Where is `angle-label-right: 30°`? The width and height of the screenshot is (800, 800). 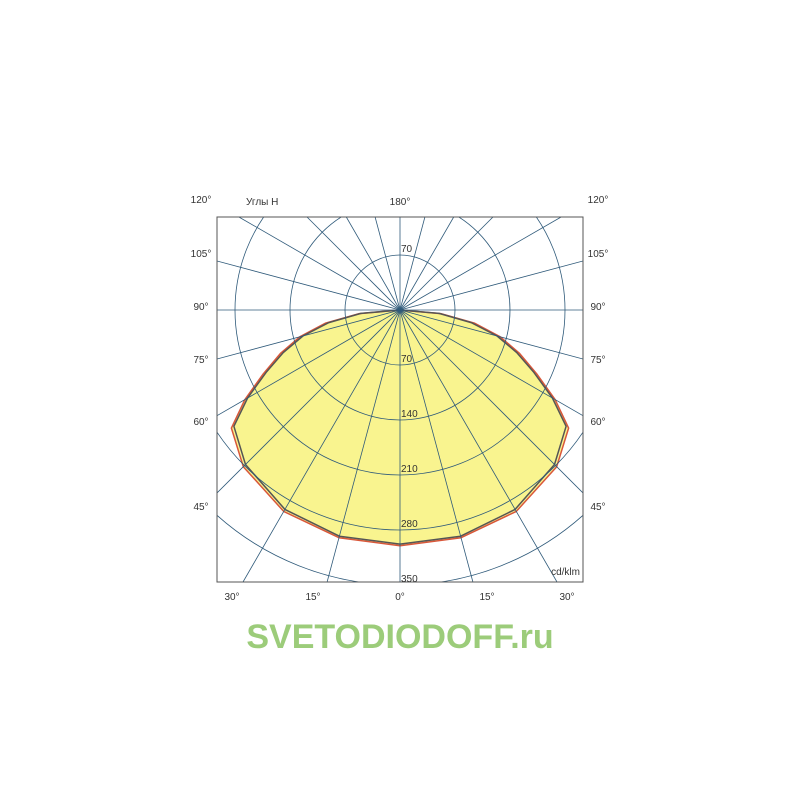 angle-label-right: 30° is located at coordinates (566, 597).